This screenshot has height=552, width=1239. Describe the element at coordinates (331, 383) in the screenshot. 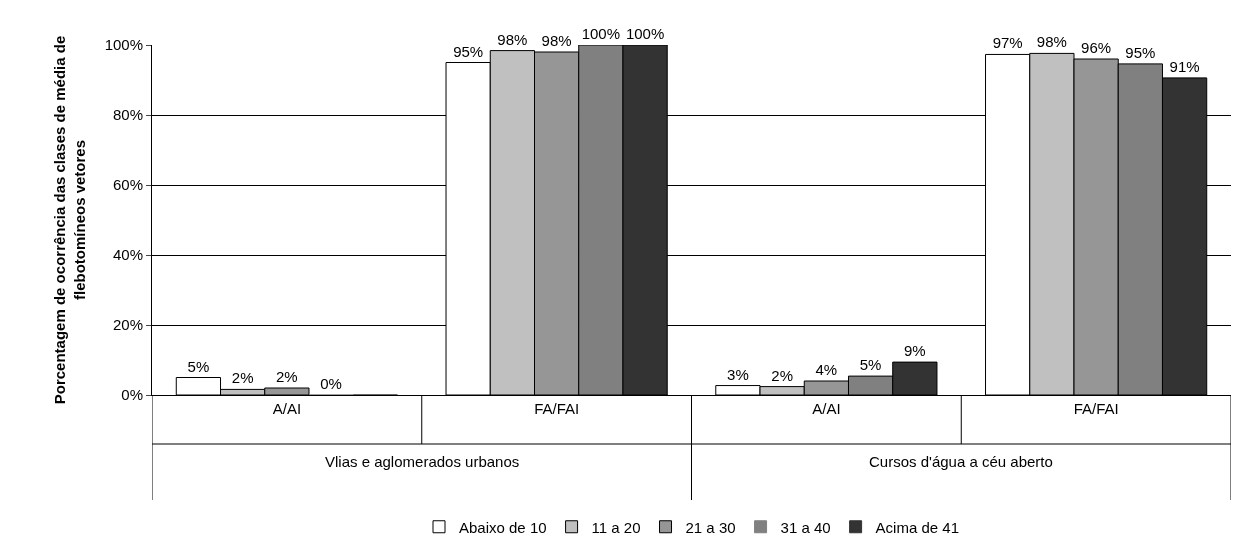

I see `data-label: 0%` at that location.